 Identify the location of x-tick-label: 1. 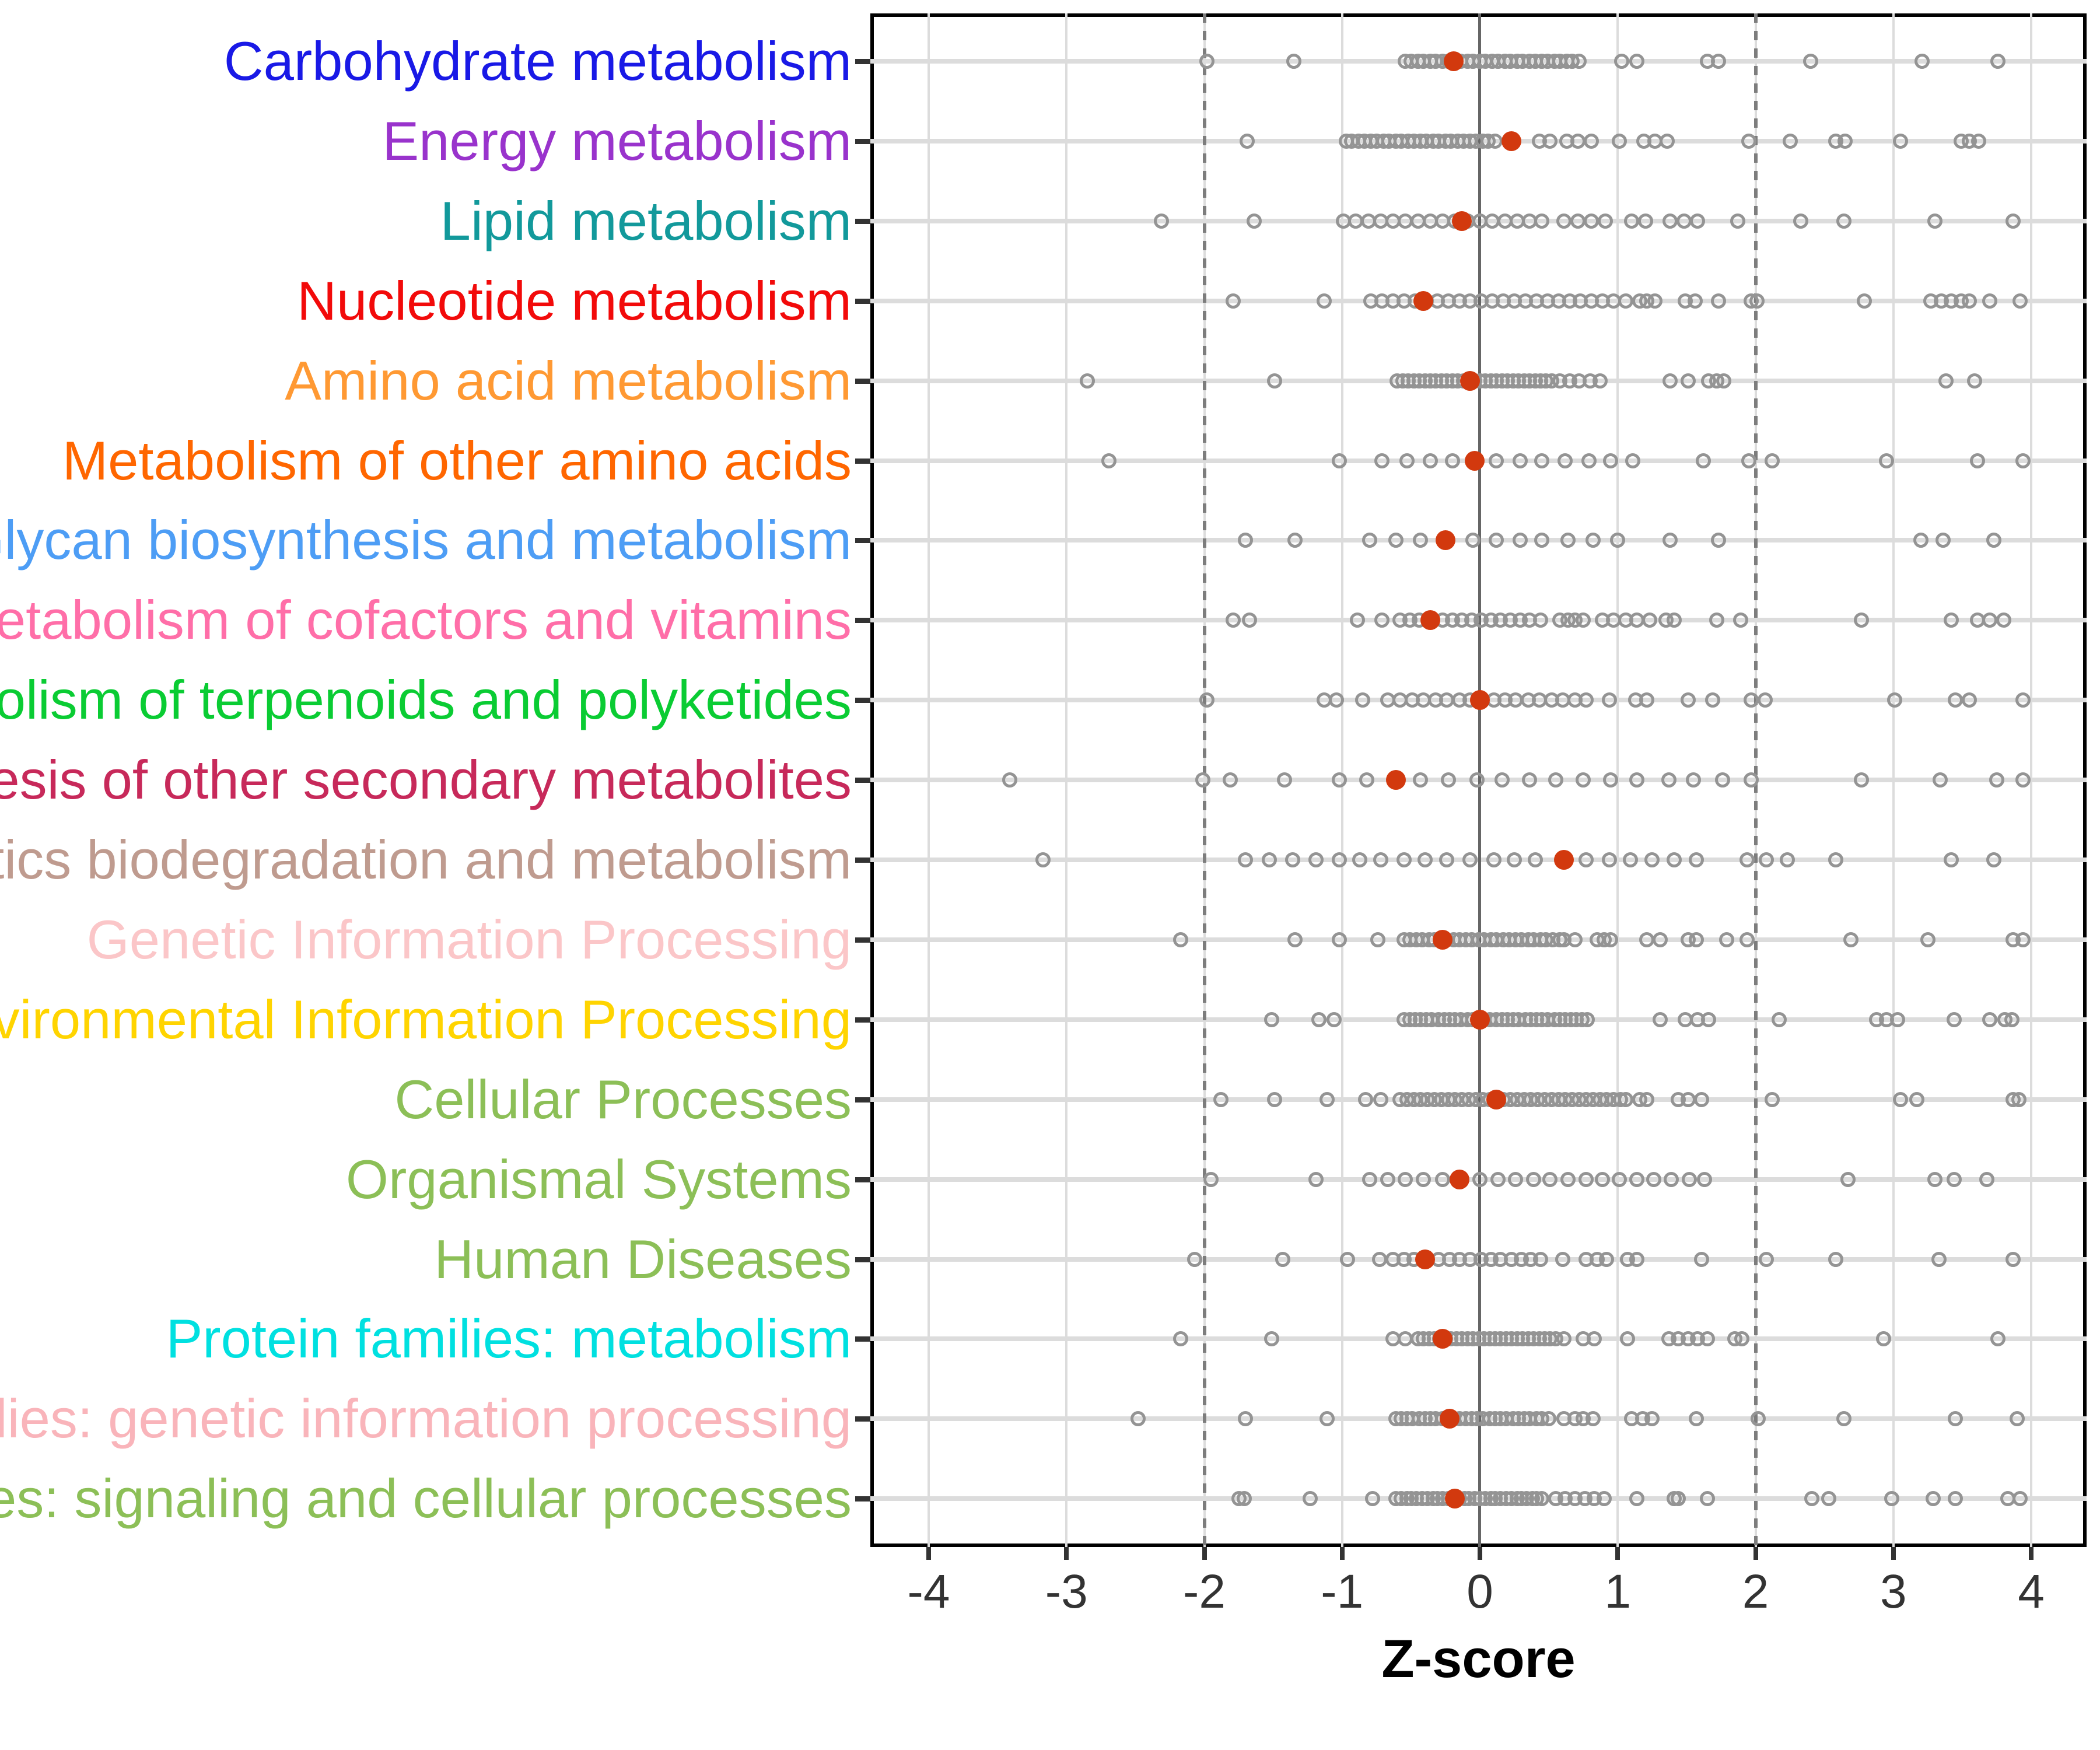
(1618, 1591).